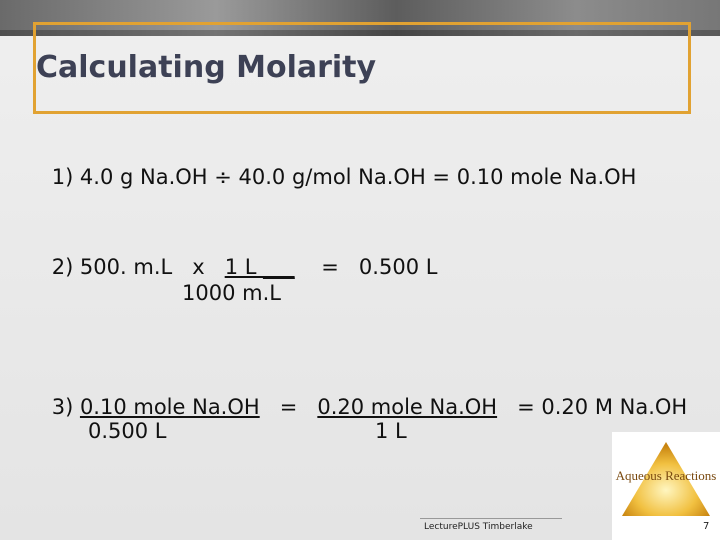 The image size is (720, 540). Describe the element at coordinates (169, 407) in the screenshot. I see `step-text: 0.10 mole Na.OH` at that location.